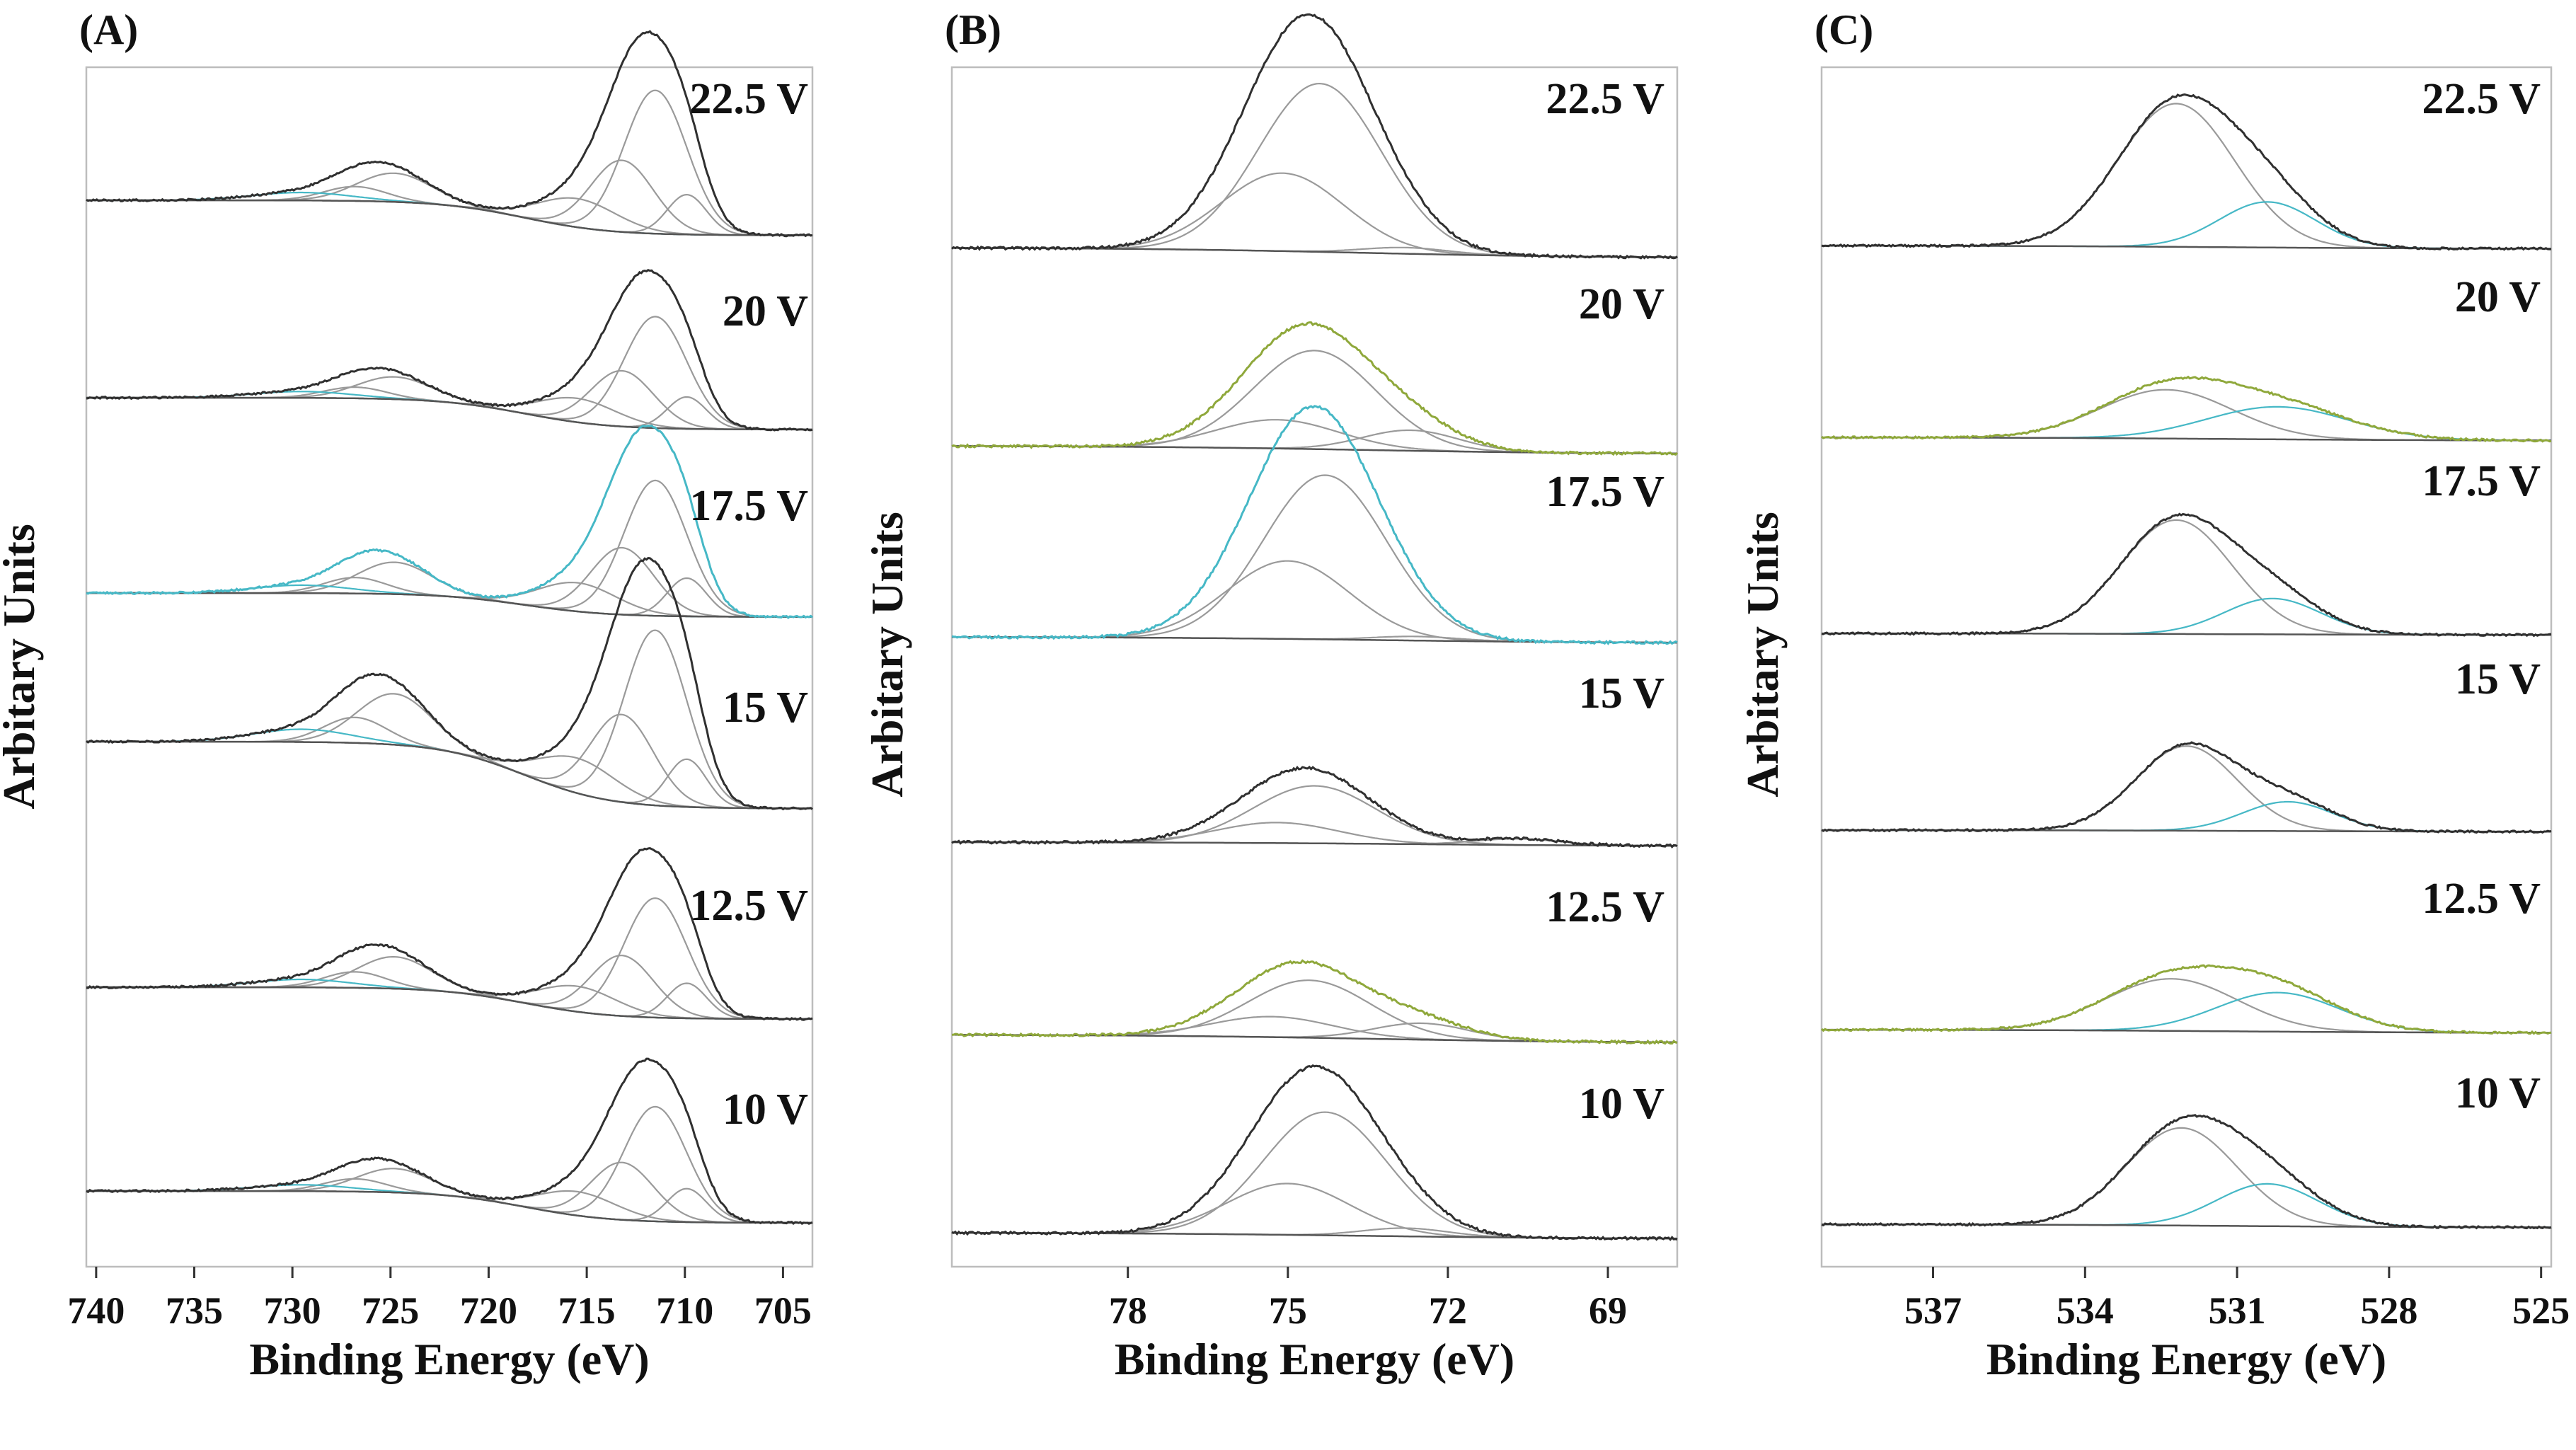  What do you see at coordinates (2085, 1310) in the screenshot?
I see `x-tick-label: 534` at bounding box center [2085, 1310].